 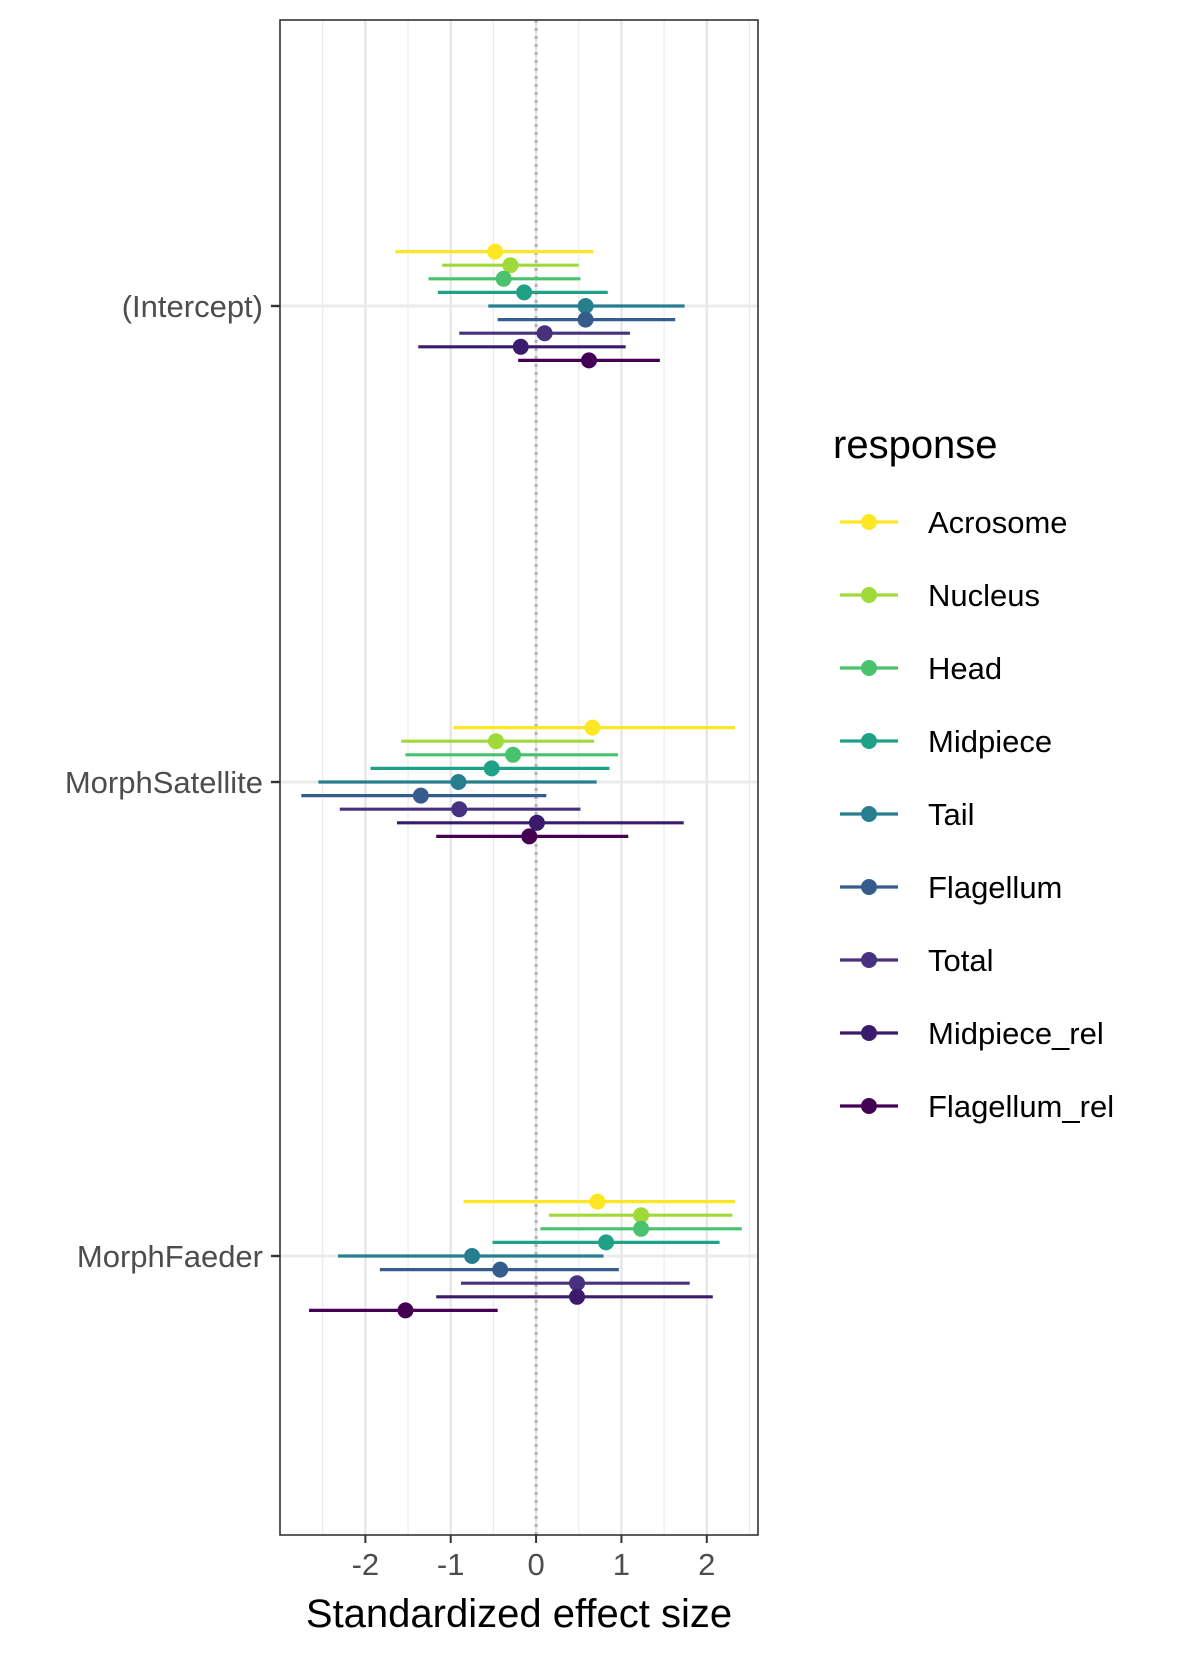 I want to click on legend-label: Flagellum, so click(x=995, y=887).